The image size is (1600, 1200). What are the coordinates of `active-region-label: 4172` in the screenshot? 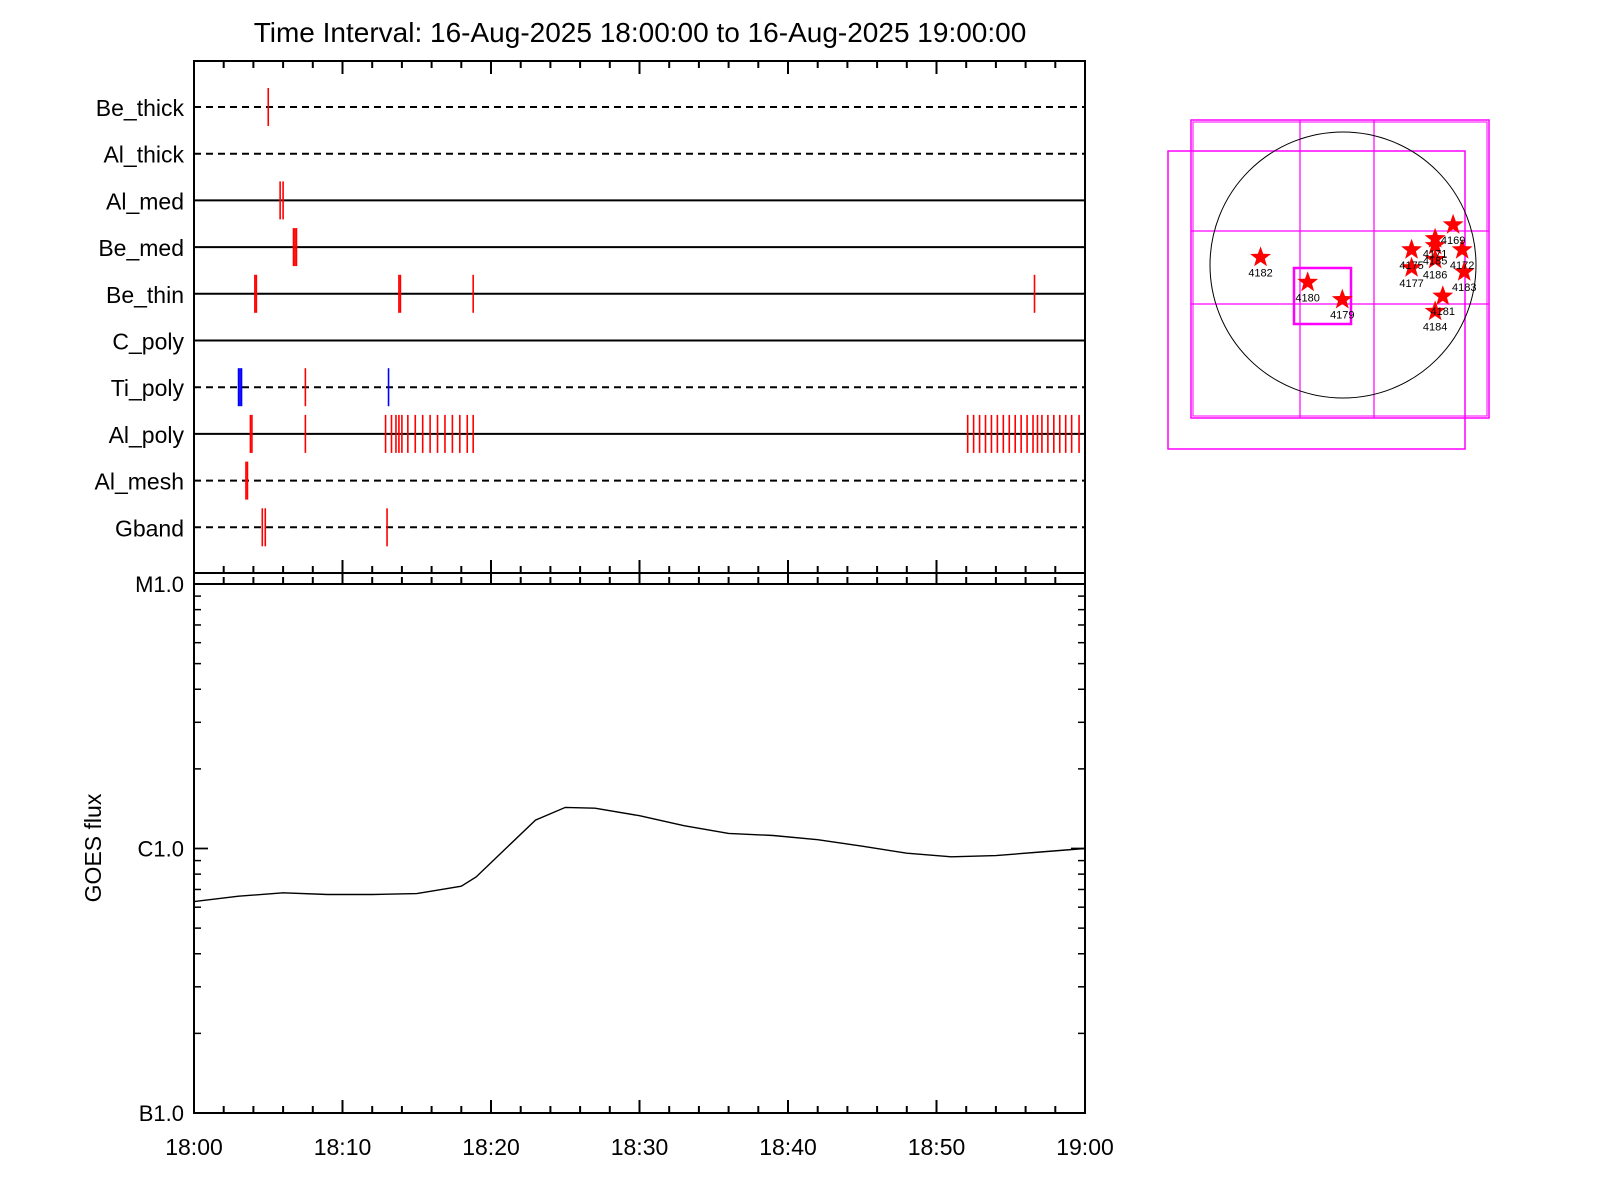 It's located at (1462, 266).